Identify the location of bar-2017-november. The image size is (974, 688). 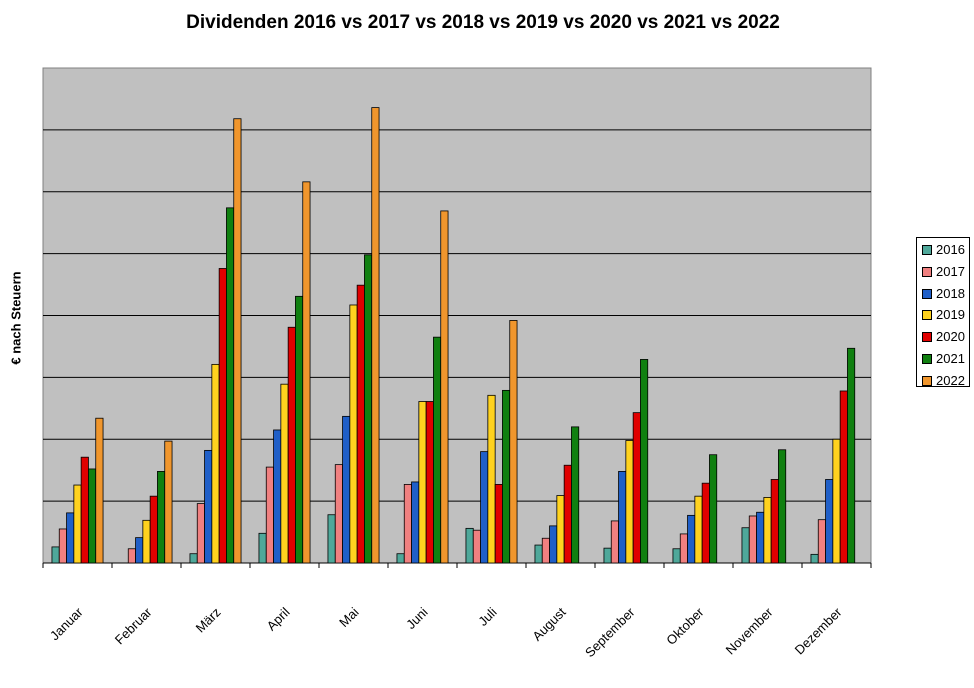
(752, 539).